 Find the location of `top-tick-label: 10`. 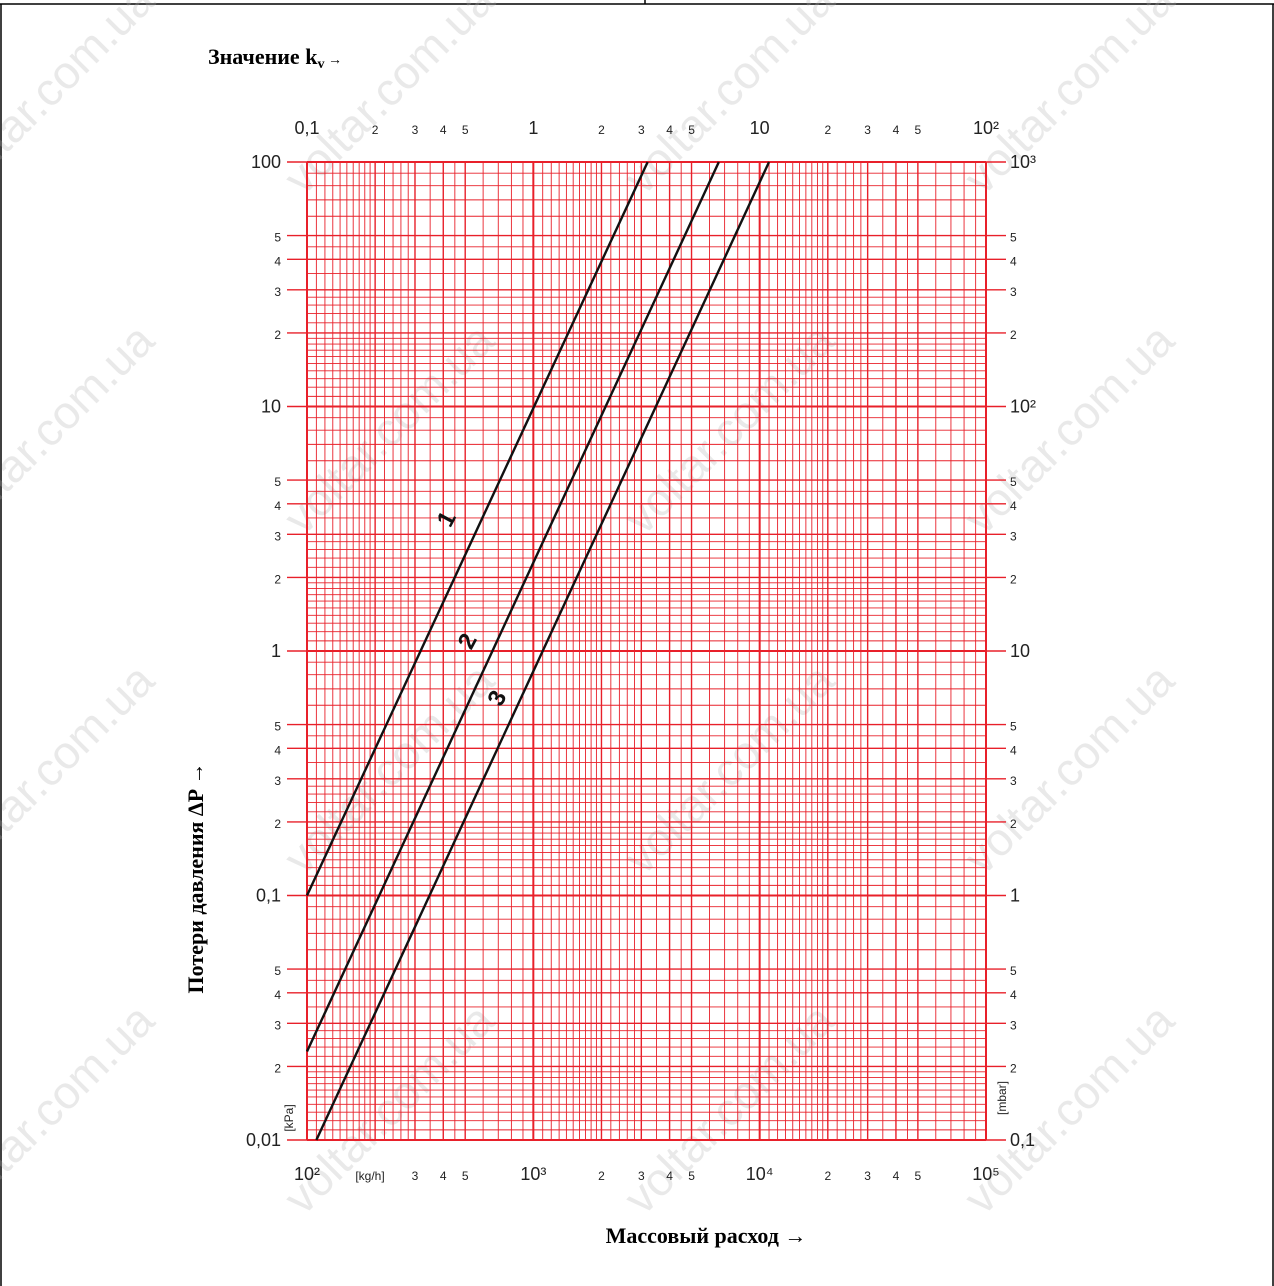

top-tick-label: 10 is located at coordinates (760, 128).